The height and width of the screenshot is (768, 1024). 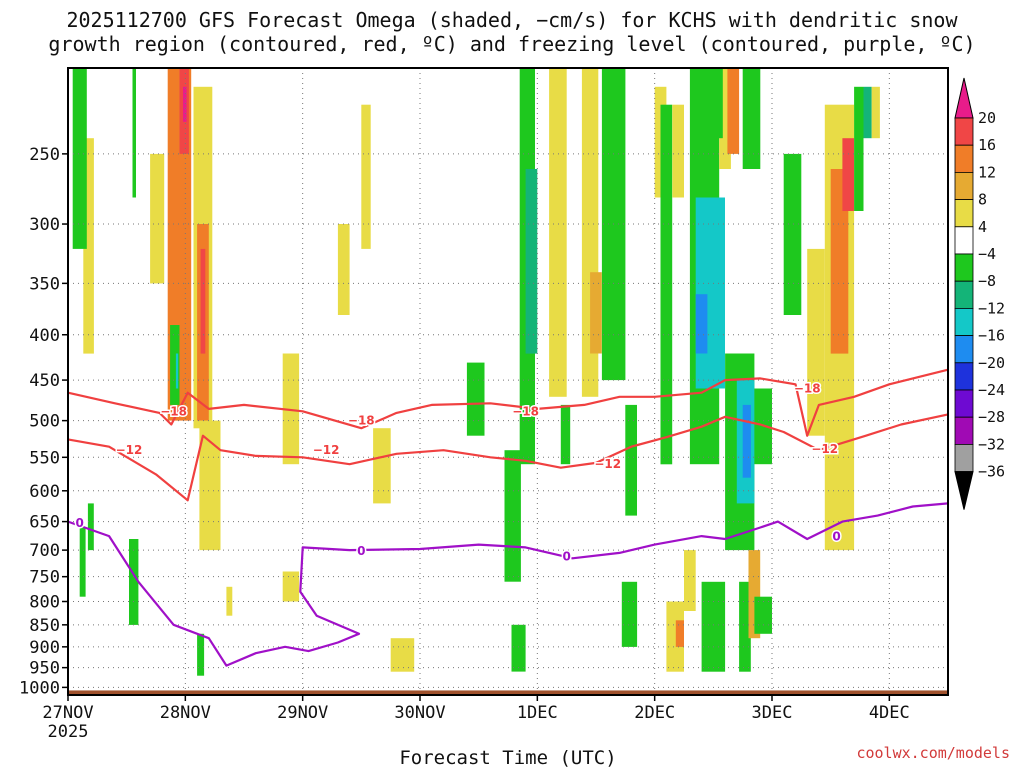 I want to click on terrain-band, so click(x=508, y=692).